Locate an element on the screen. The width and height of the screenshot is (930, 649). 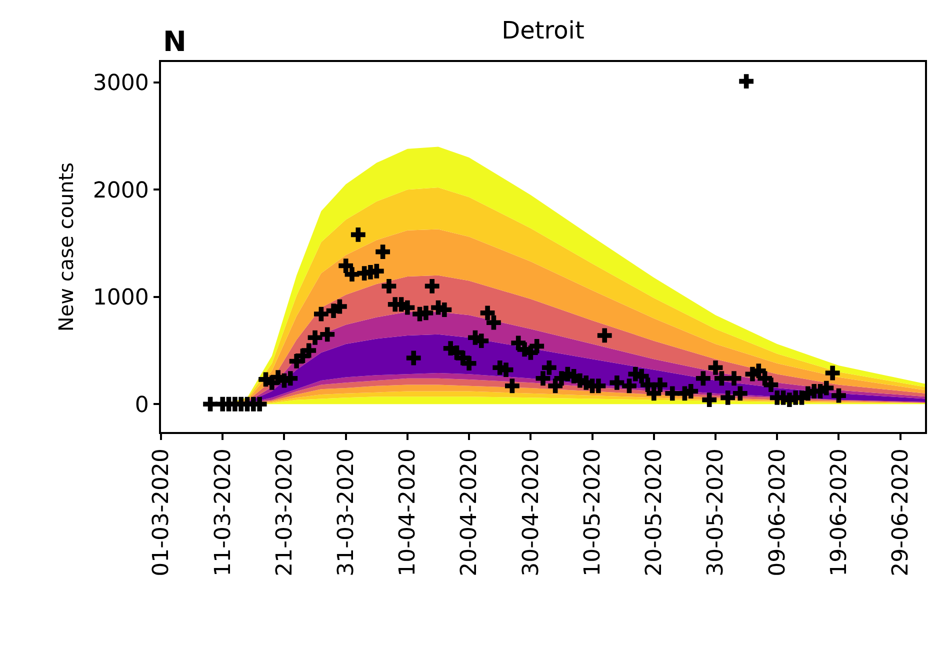
y-tick-label: 1000 is located at coordinates (120, 298).